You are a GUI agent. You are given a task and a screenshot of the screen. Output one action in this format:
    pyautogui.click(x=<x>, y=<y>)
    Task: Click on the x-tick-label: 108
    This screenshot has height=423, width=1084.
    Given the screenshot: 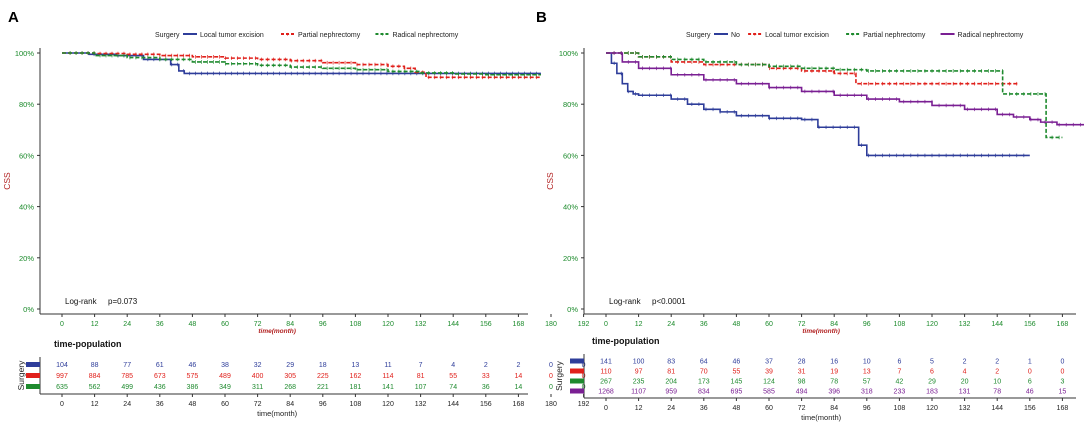 What is the action you would take?
    pyautogui.click(x=356, y=324)
    